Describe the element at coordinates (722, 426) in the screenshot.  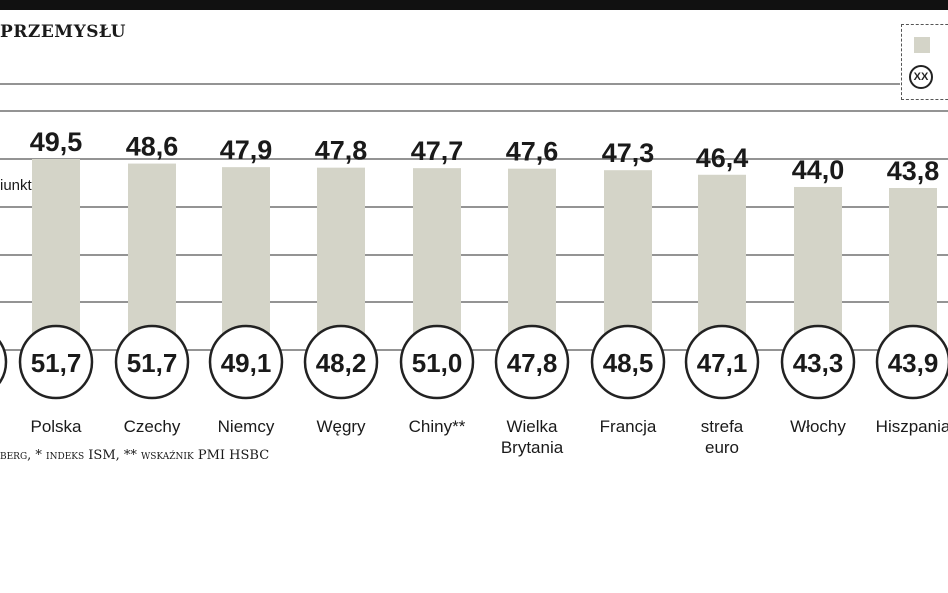
I see `category-label-8-0: strefa` at that location.